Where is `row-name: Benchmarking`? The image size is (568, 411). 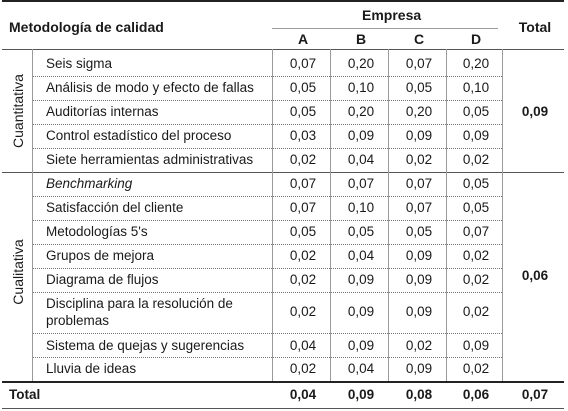
row-name: Benchmarking is located at coordinates (89, 183).